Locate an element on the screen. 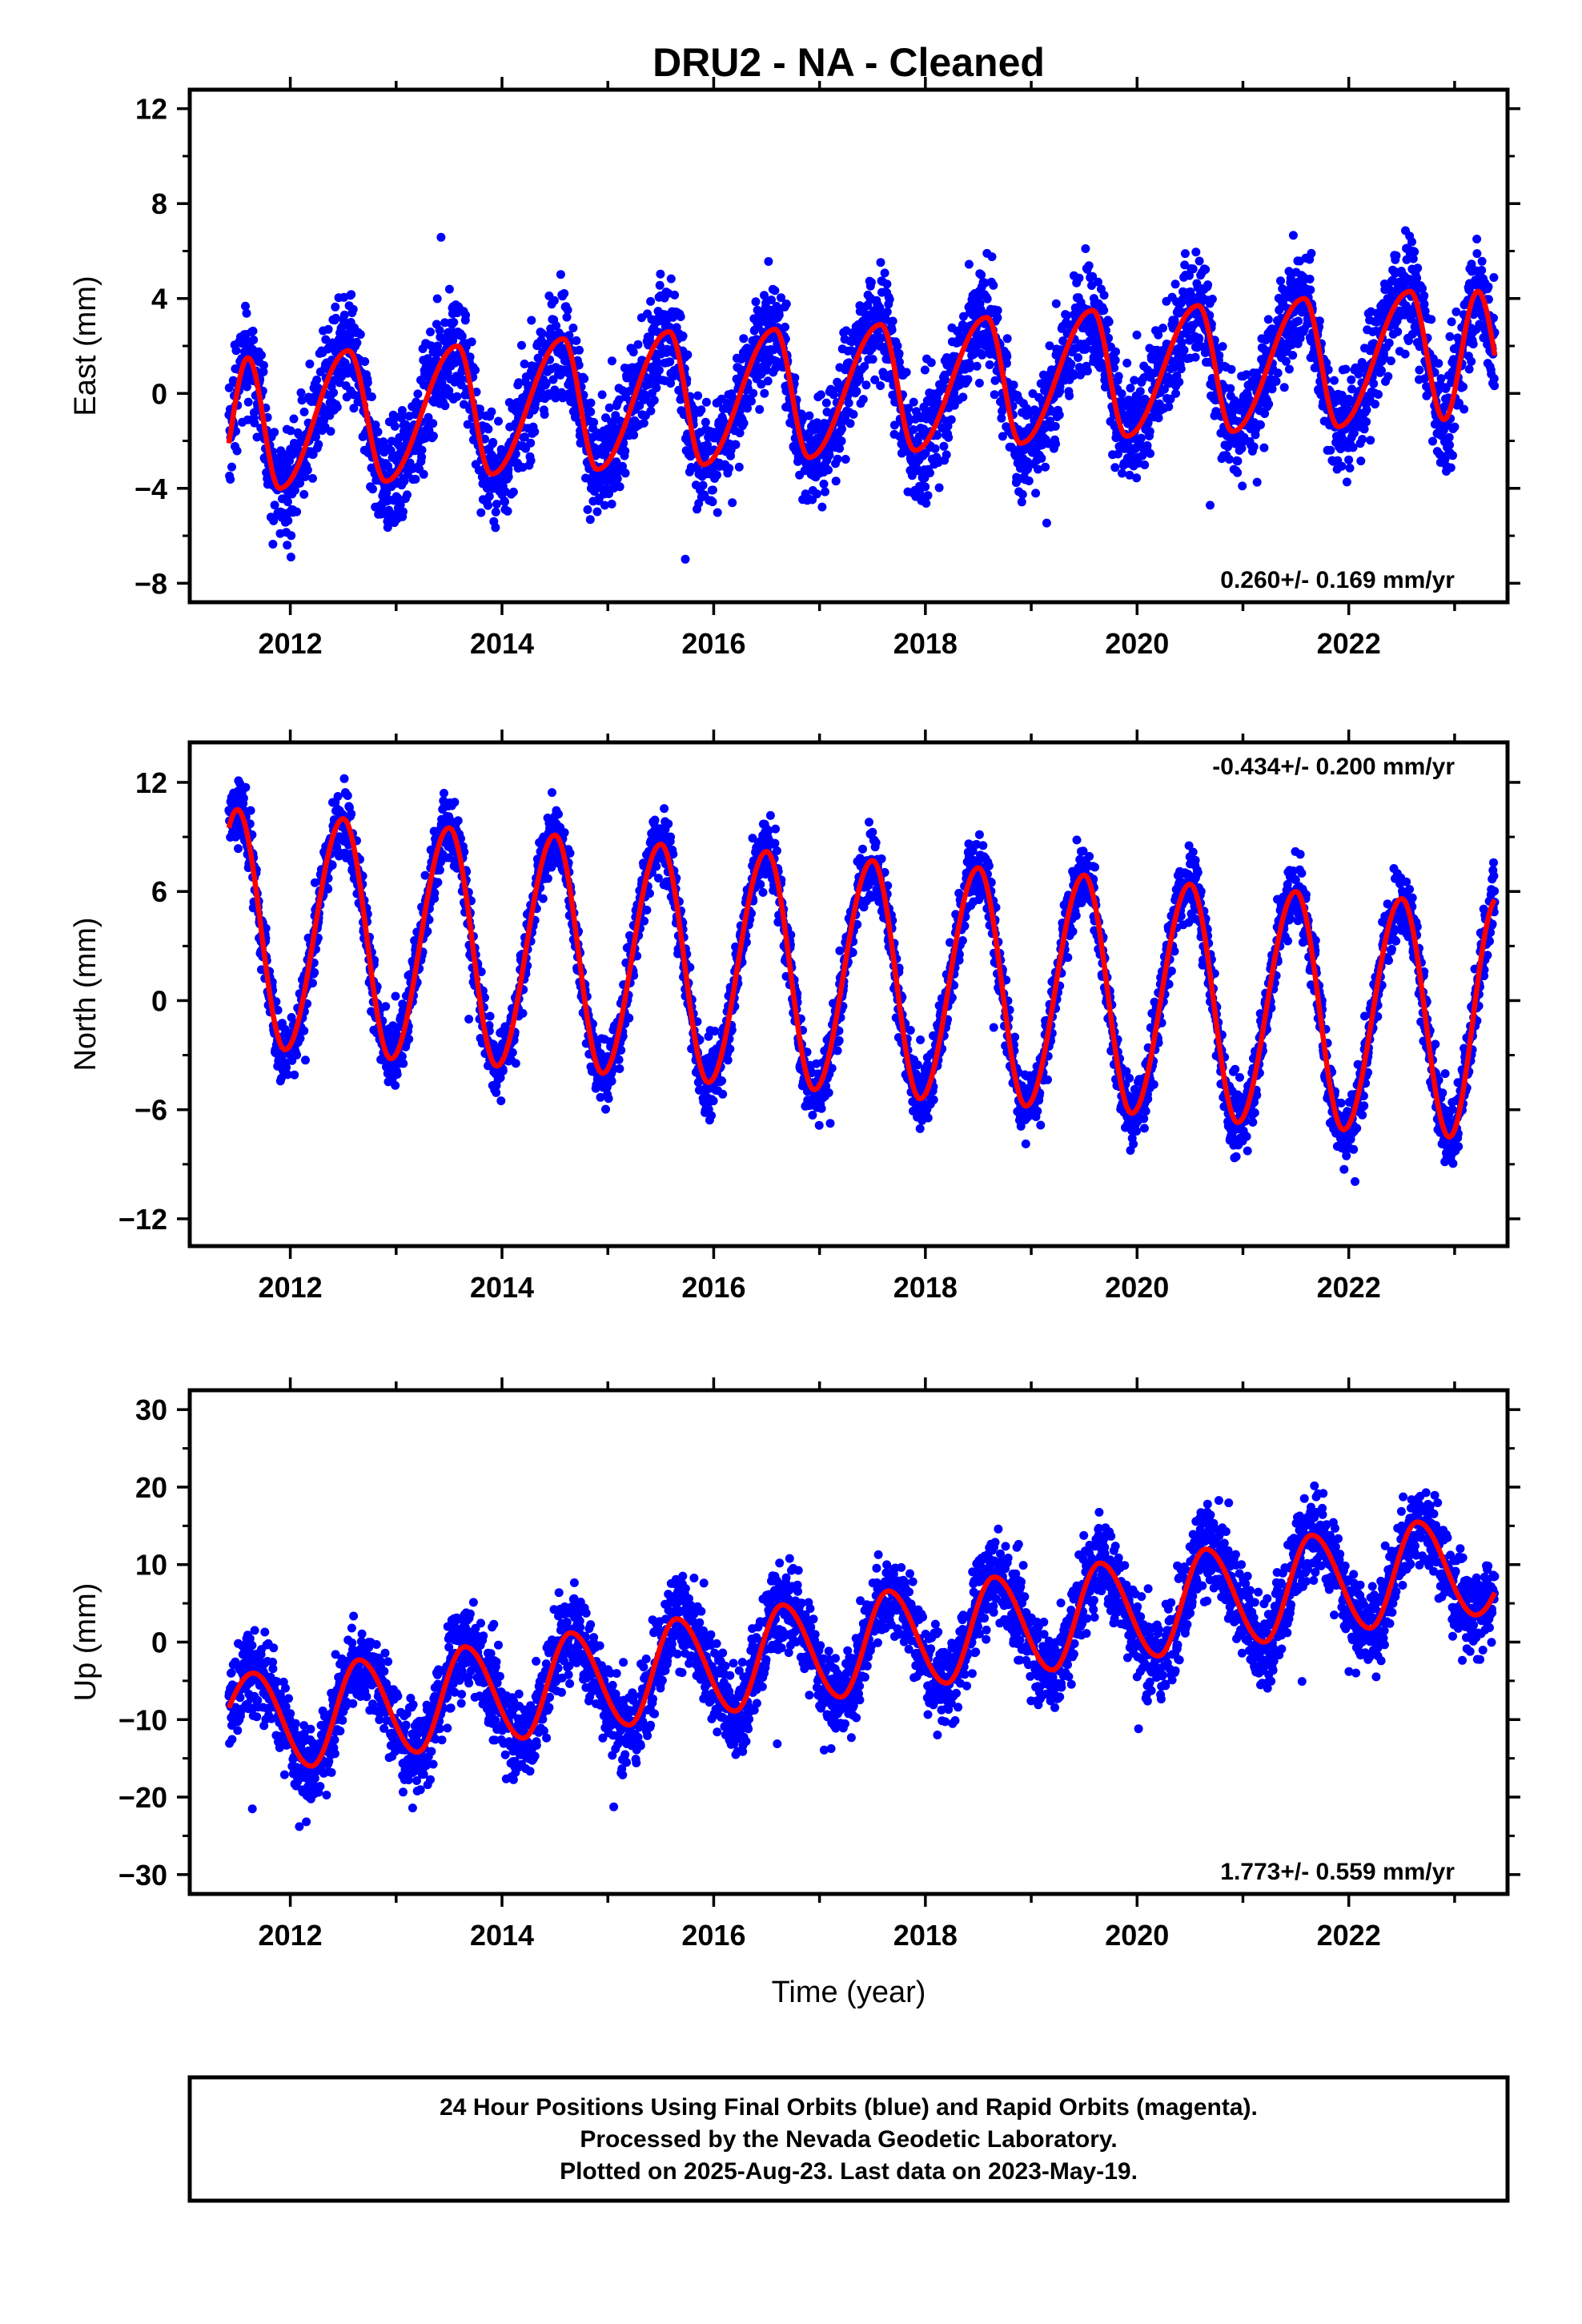 Image resolution: width=1582 pixels, height=2324 pixels. east-data-points is located at coordinates (862, 395).